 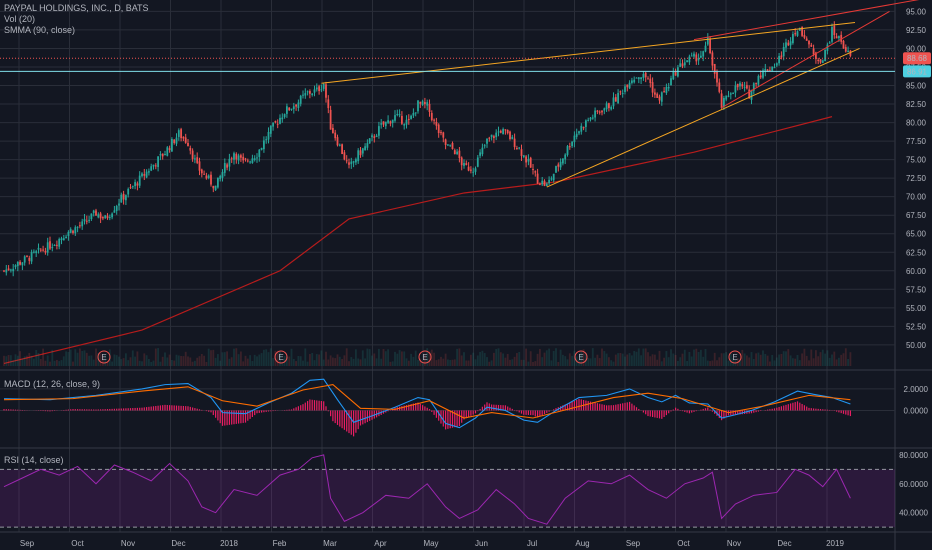 What do you see at coordinates (633, 543) in the screenshot?
I see `x-tick-label: Sep` at bounding box center [633, 543].